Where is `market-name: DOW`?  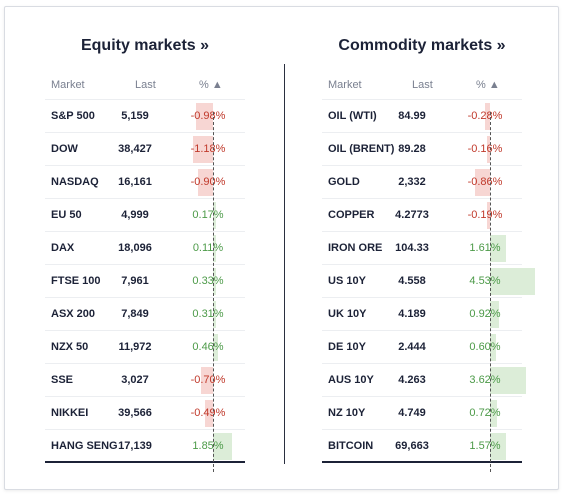 market-name: DOW is located at coordinates (64, 149).